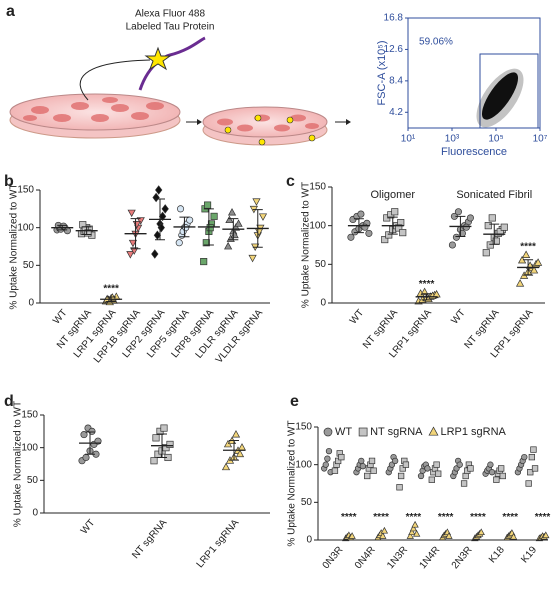  What do you see at coordinates (494, 195) in the screenshot?
I see `subpanel-title: Sonicated Fibril` at bounding box center [494, 195].